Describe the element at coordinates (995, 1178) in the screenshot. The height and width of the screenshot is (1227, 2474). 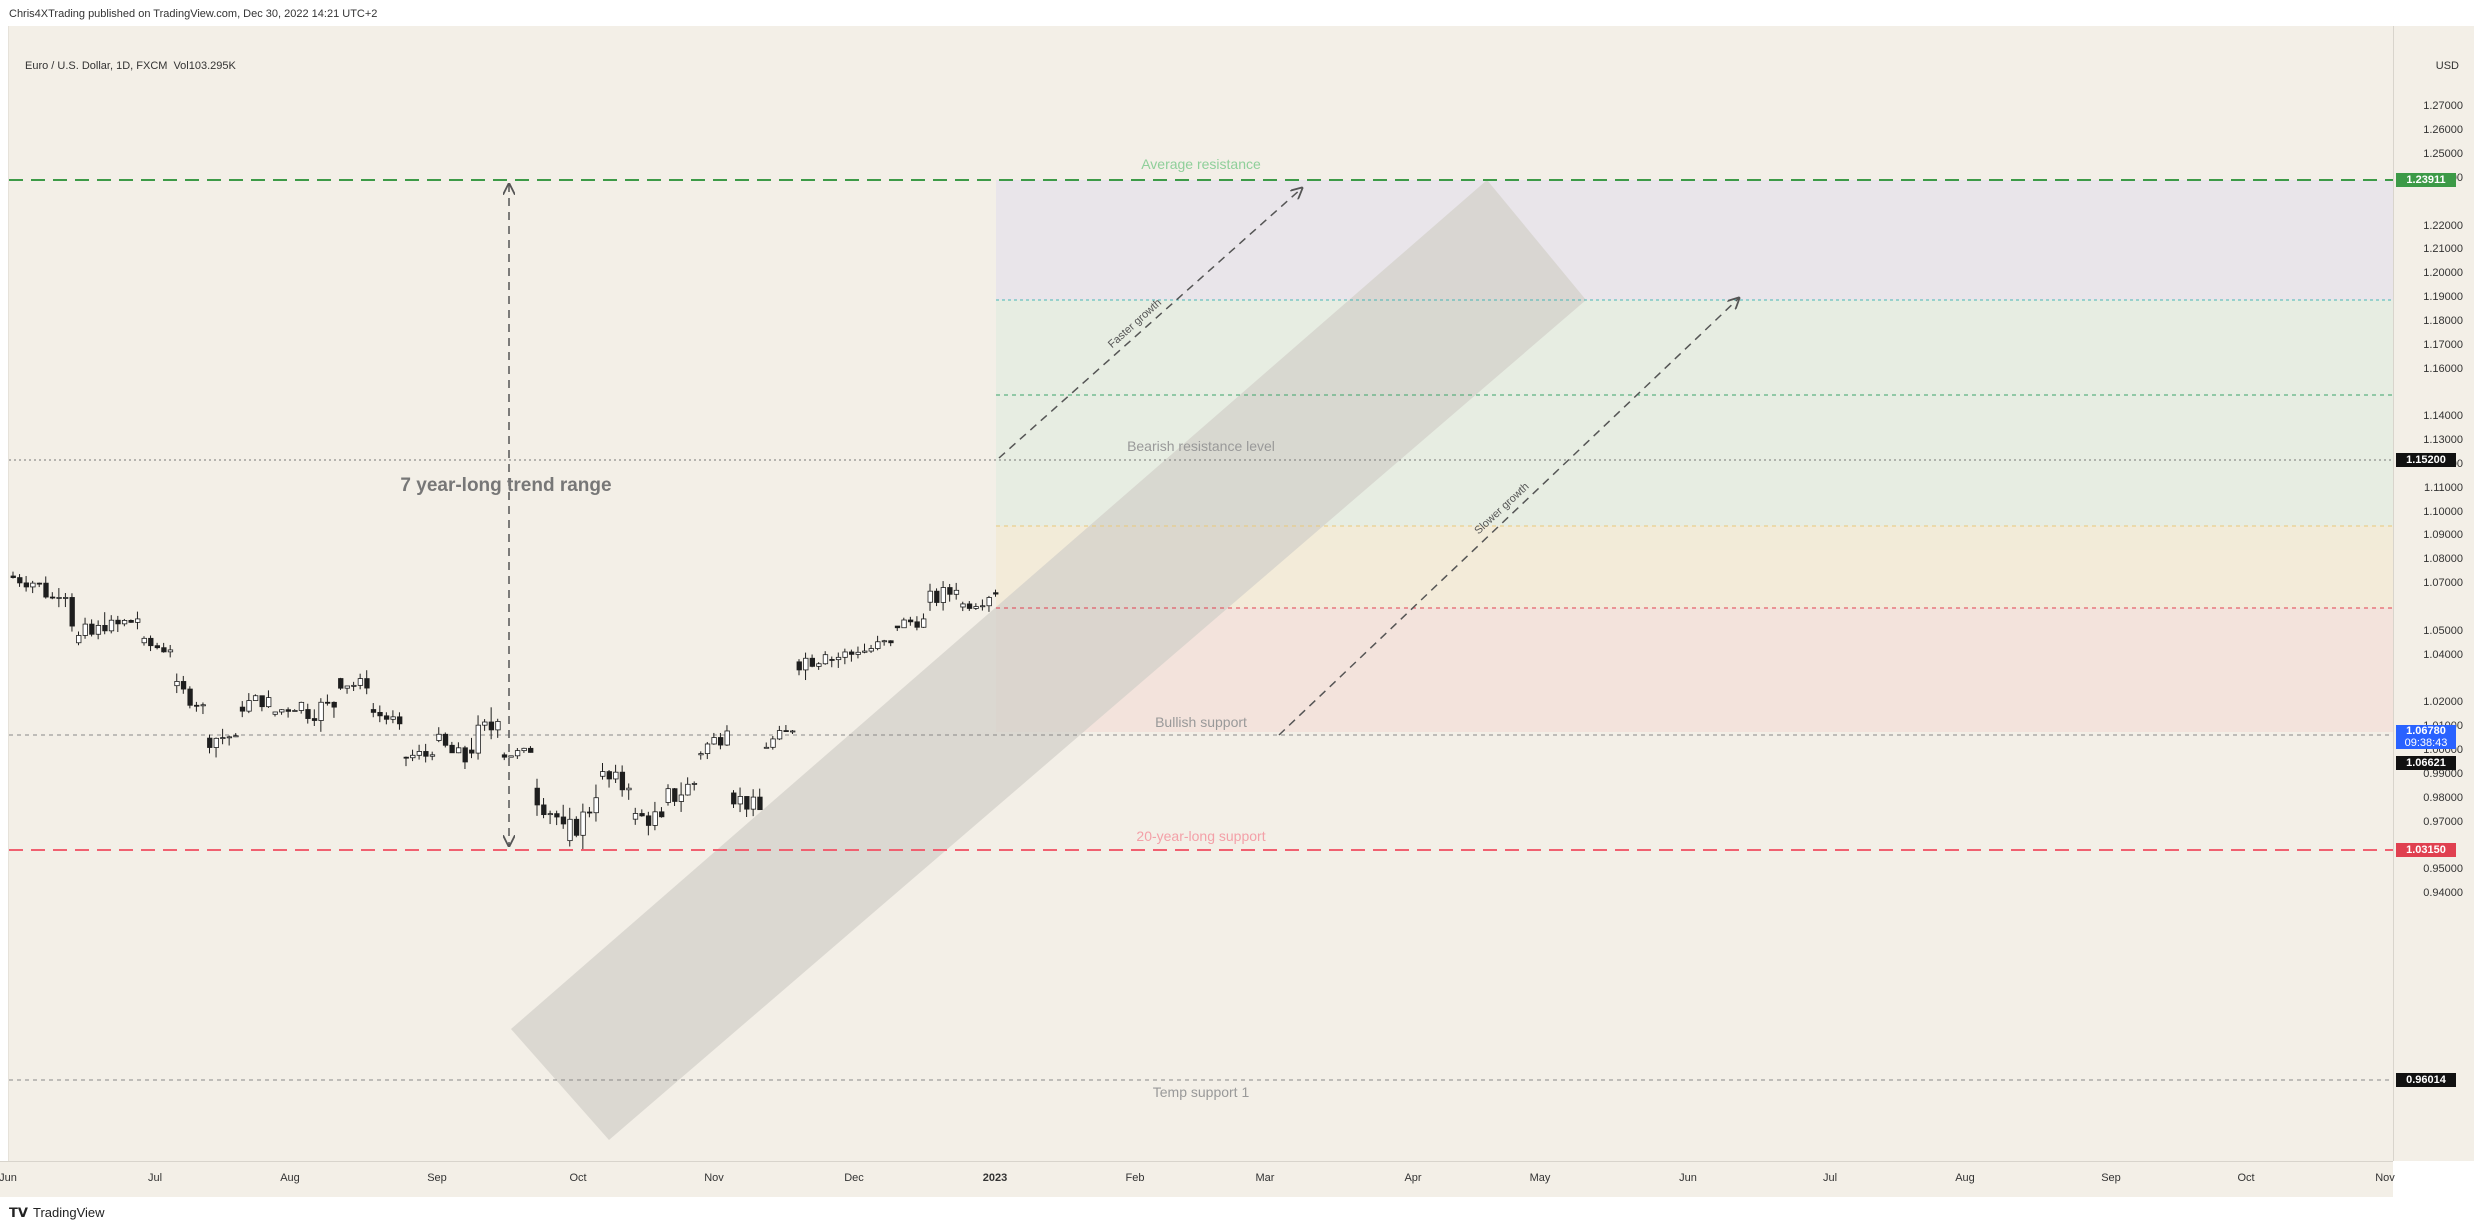
I see `time-label: 2023` at that location.